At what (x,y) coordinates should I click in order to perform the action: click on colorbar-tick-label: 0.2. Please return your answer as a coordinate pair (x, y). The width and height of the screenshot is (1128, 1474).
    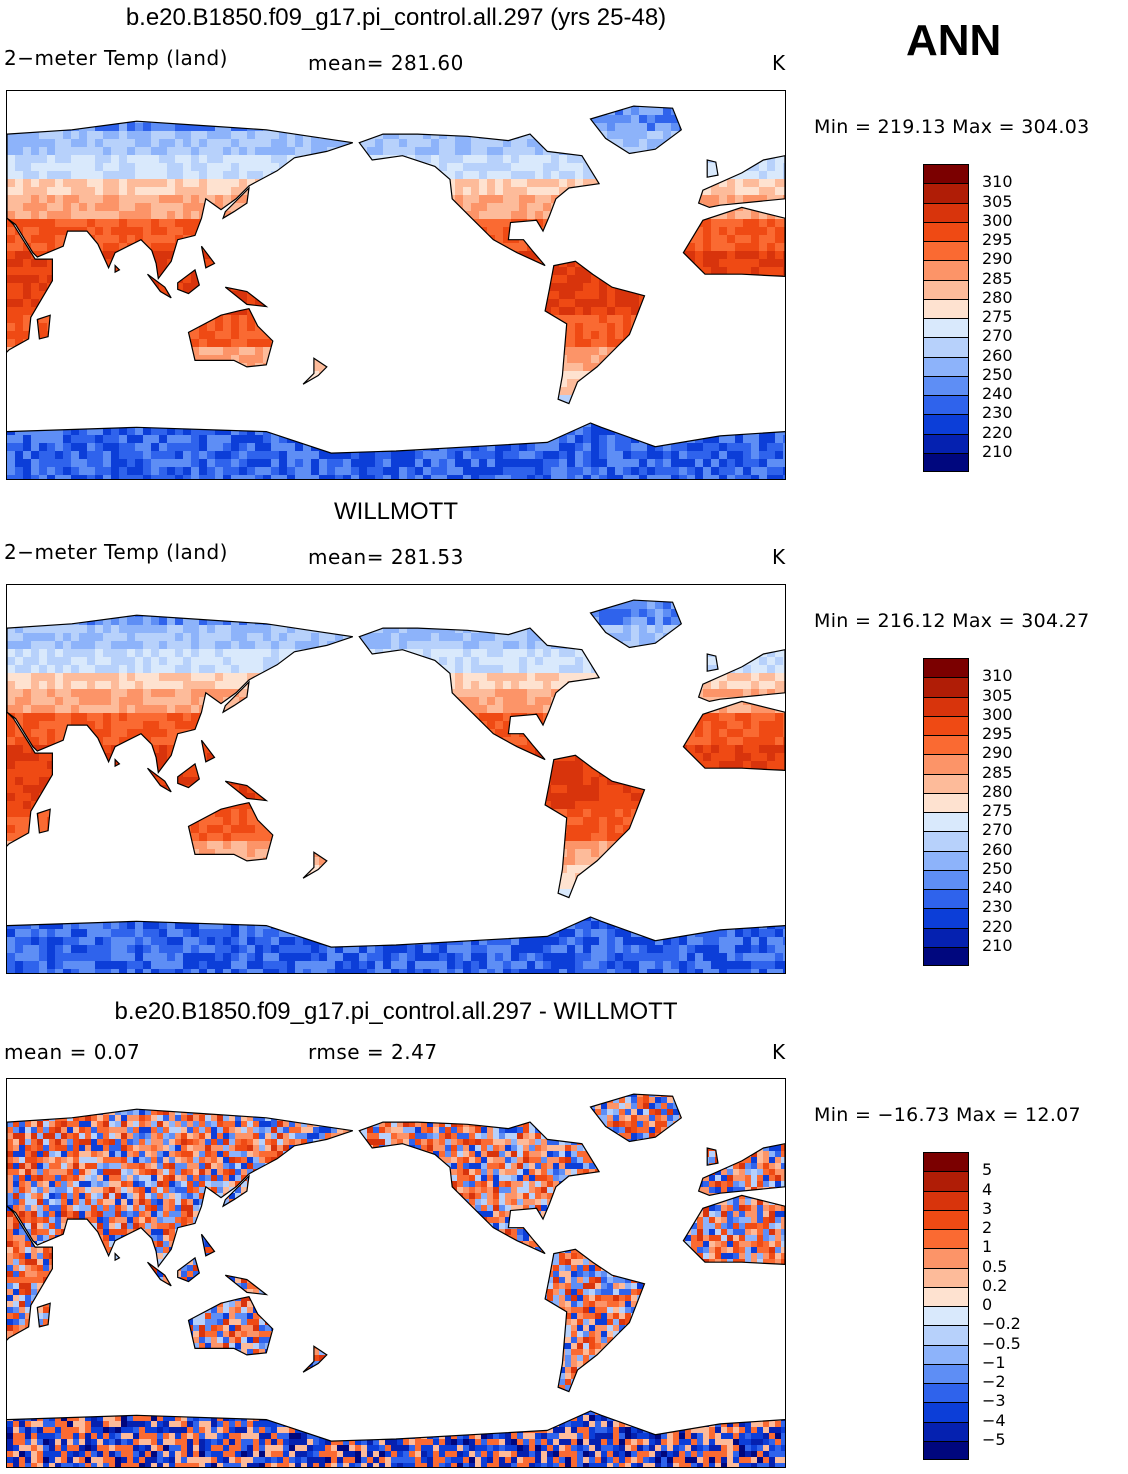
    Looking at the image, I should click on (995, 1285).